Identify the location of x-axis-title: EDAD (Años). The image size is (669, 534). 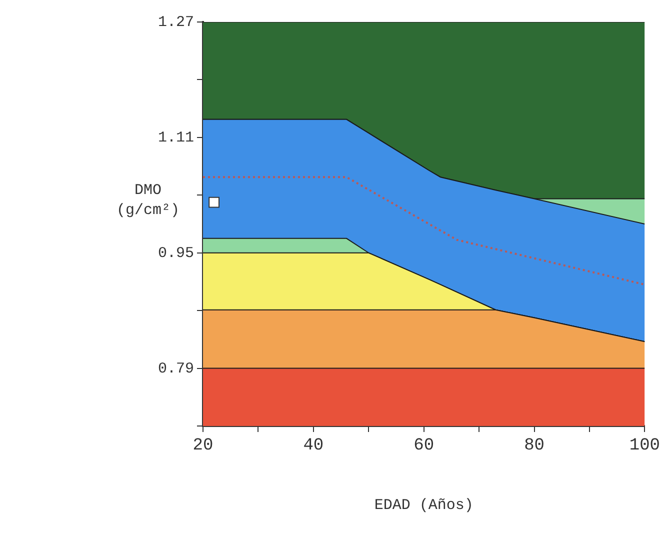
(424, 505).